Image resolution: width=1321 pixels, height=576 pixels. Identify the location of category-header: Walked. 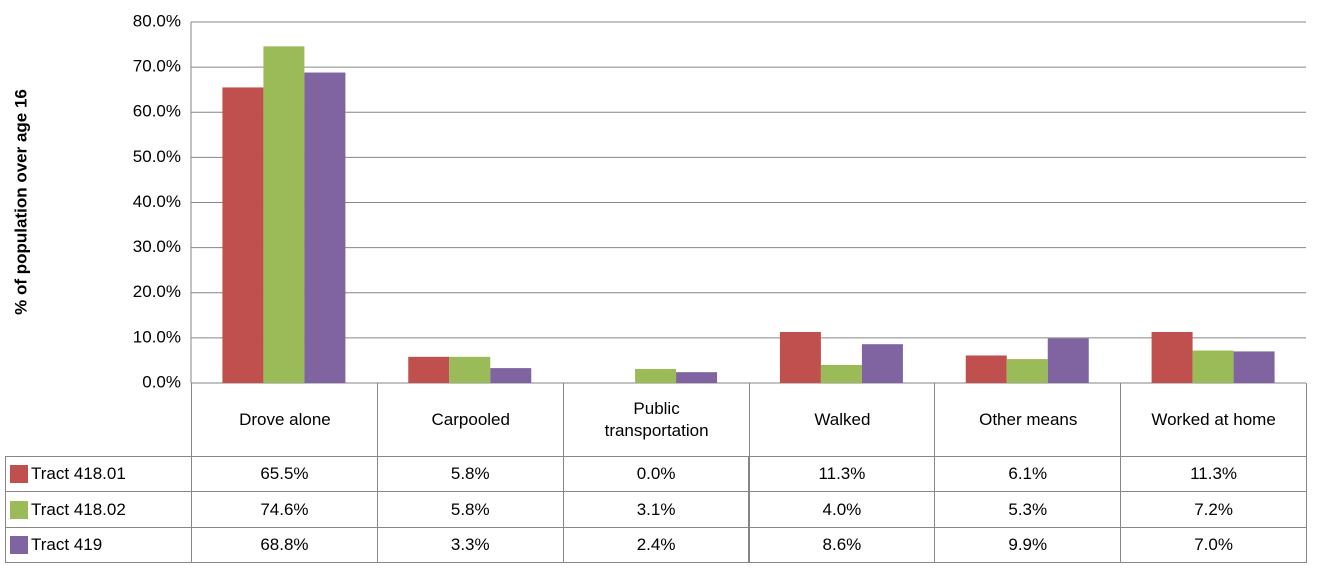
(842, 420).